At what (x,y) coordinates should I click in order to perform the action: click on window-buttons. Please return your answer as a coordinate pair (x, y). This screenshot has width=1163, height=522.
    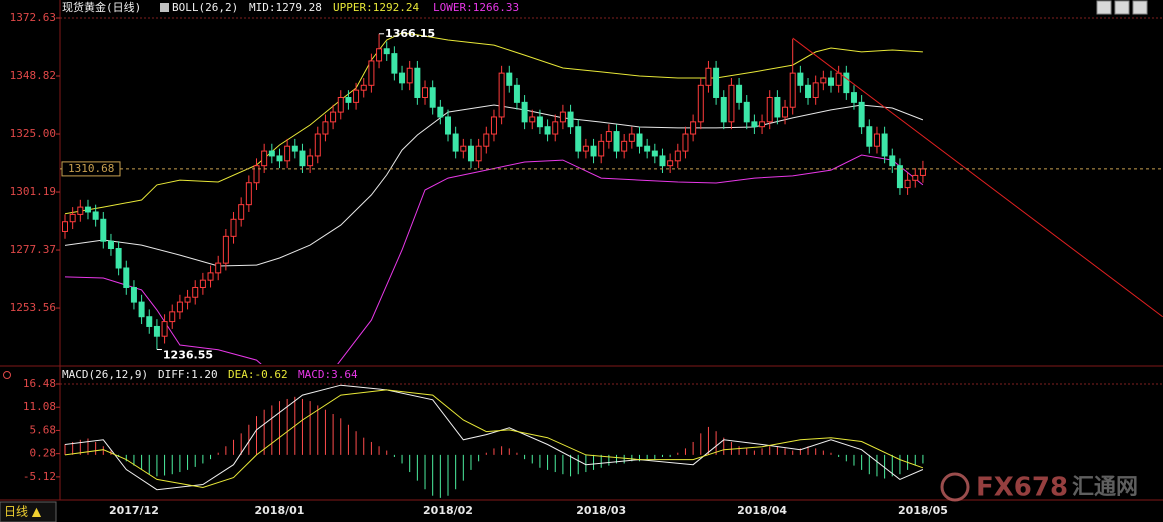
    Looking at the image, I should click on (1122, 7).